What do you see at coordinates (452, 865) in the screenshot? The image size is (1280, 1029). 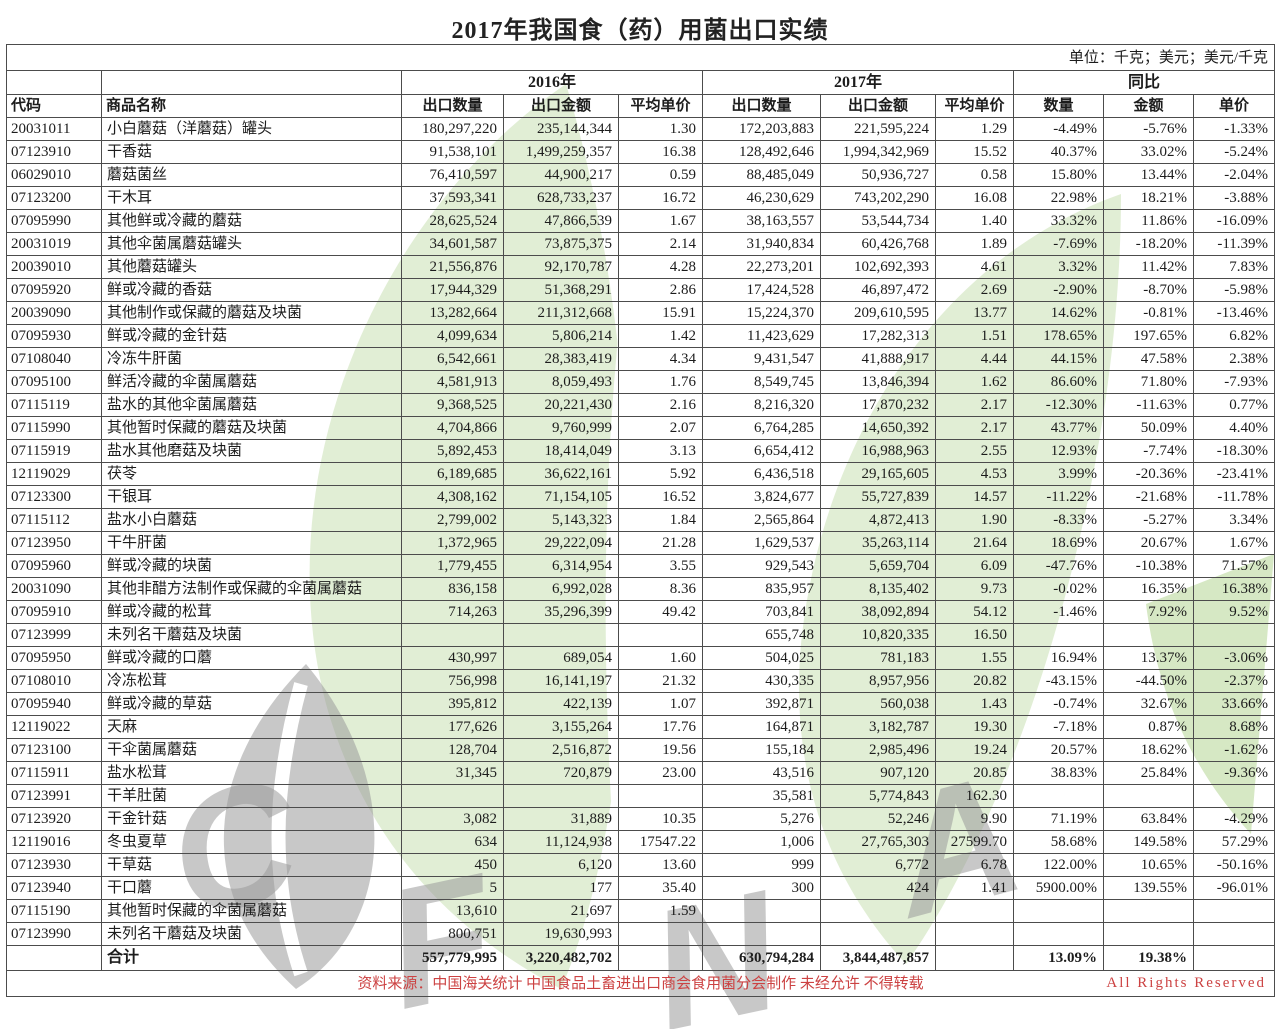 I see `cell-qty-2016: 450` at bounding box center [452, 865].